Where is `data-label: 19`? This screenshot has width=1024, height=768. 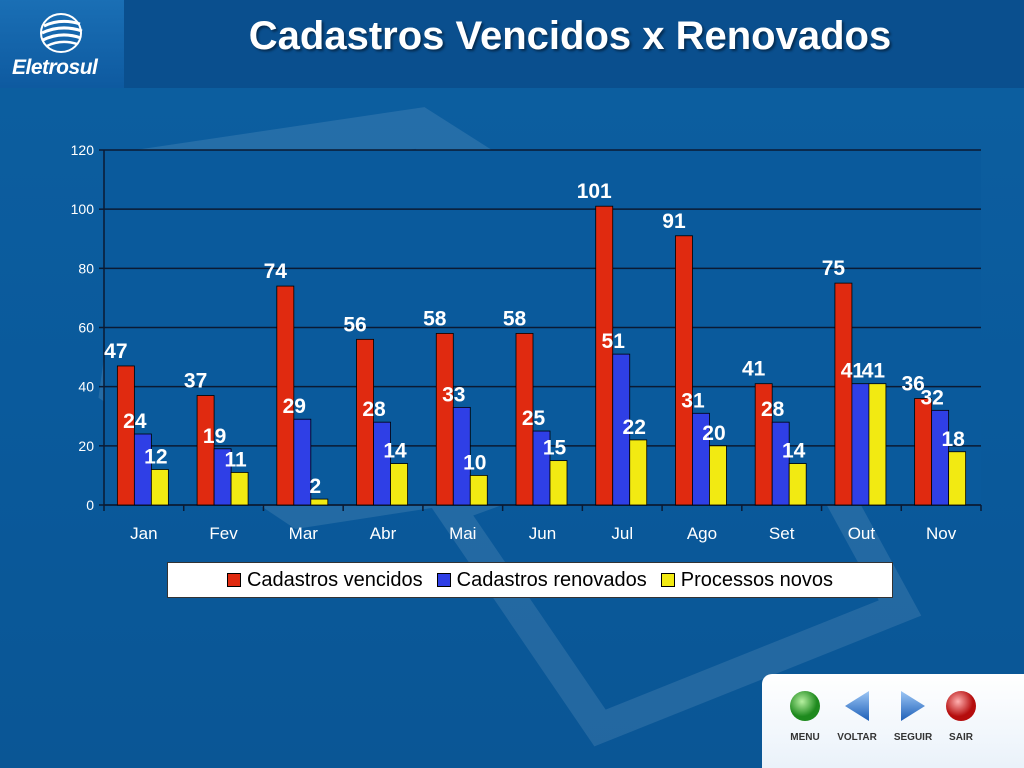
data-label: 19 is located at coordinates (214, 436).